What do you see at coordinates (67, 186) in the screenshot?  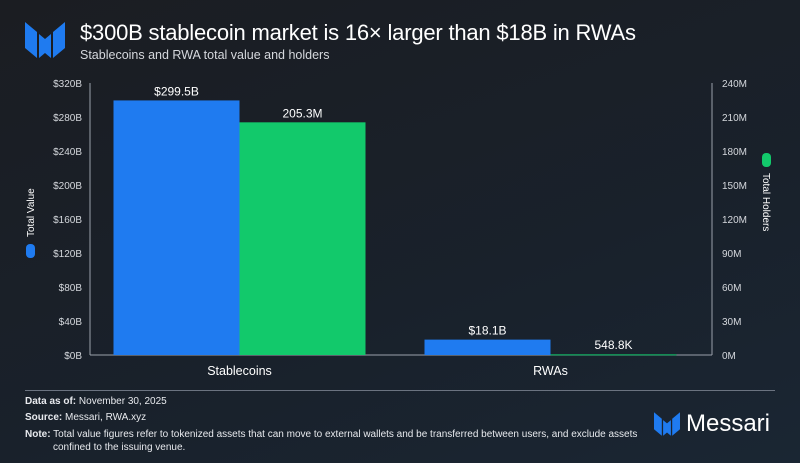 I see `left-tick-label: $200B` at bounding box center [67, 186].